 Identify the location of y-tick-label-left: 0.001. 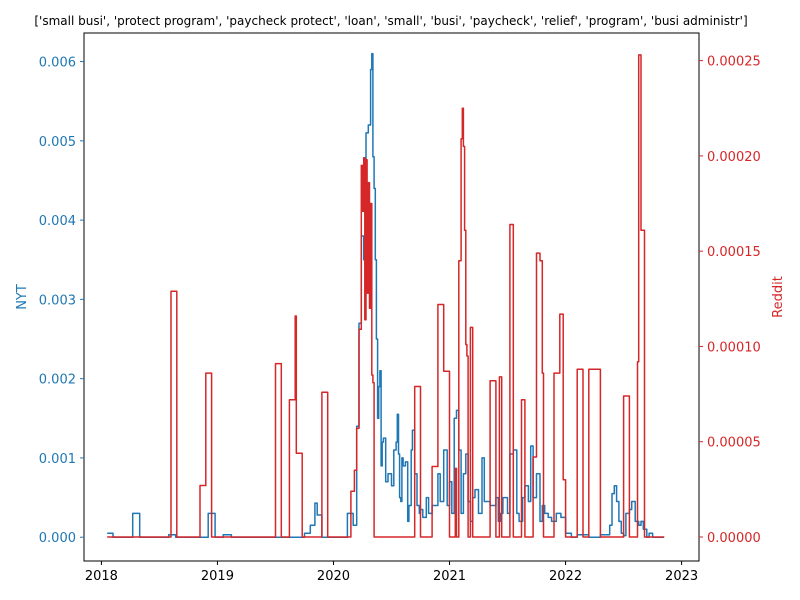
(57, 459).